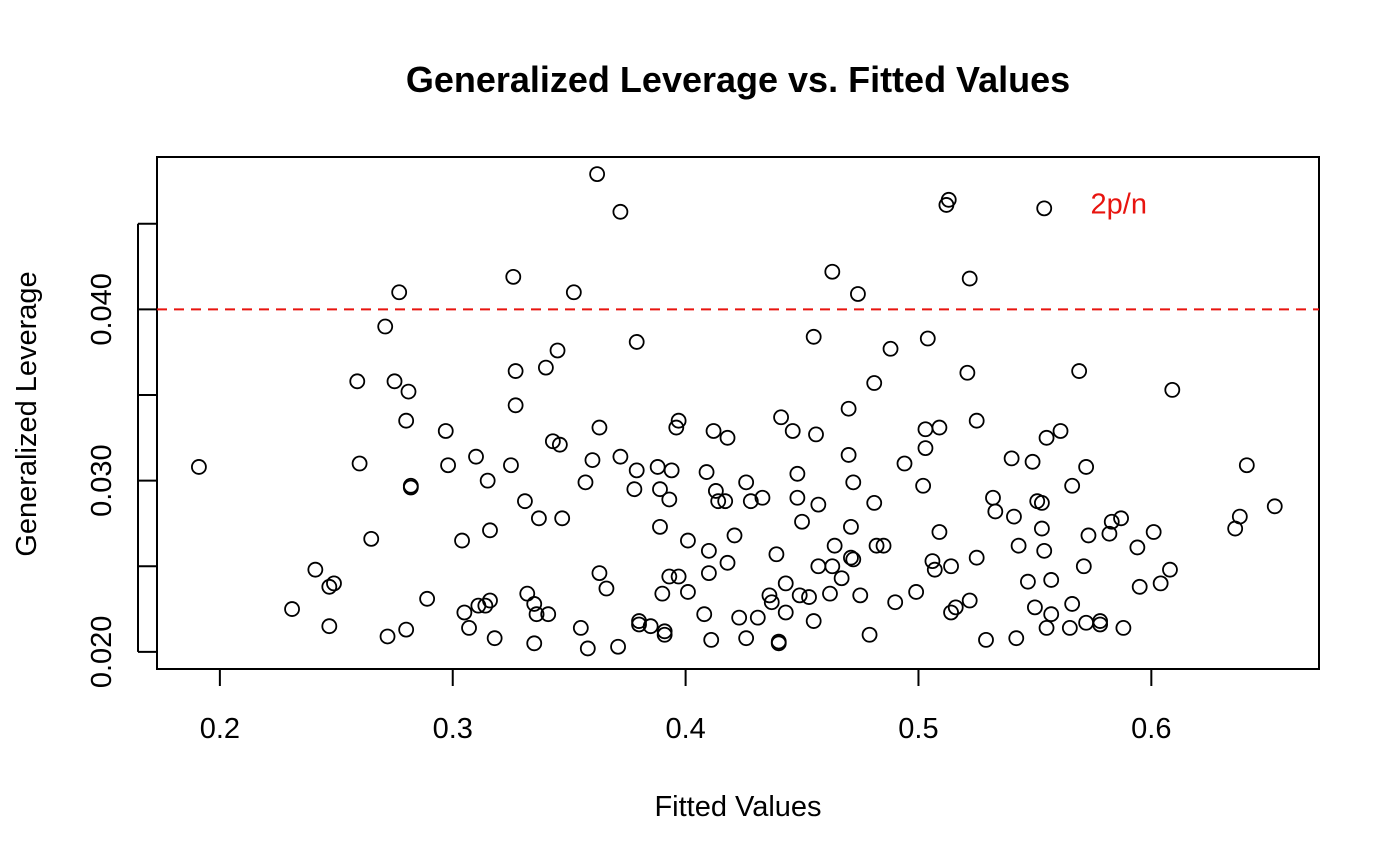  What do you see at coordinates (918, 729) in the screenshot?
I see `x-tick-label: 0.5` at bounding box center [918, 729].